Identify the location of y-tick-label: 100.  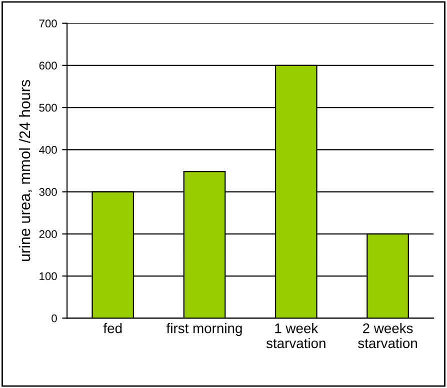
(48, 276).